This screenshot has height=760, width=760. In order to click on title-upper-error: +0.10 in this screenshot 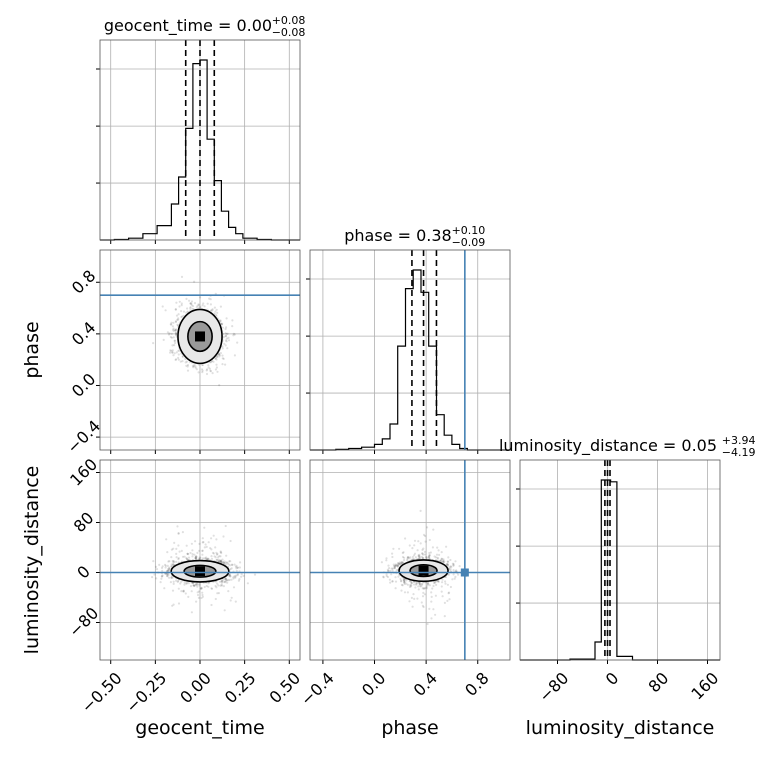, I will do `click(469, 230)`.